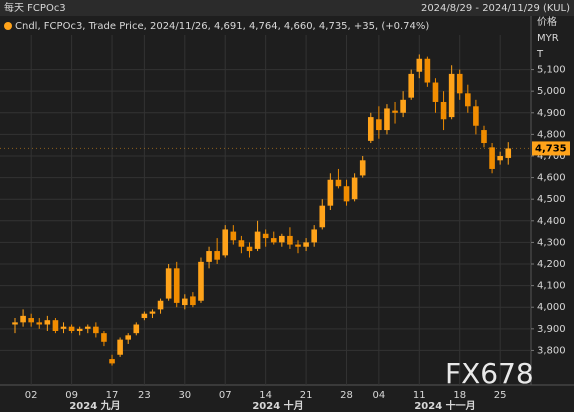 Image resolution: width=574 pixels, height=412 pixels. Describe the element at coordinates (31, 395) in the screenshot. I see `x-tick-label: 02` at that location.